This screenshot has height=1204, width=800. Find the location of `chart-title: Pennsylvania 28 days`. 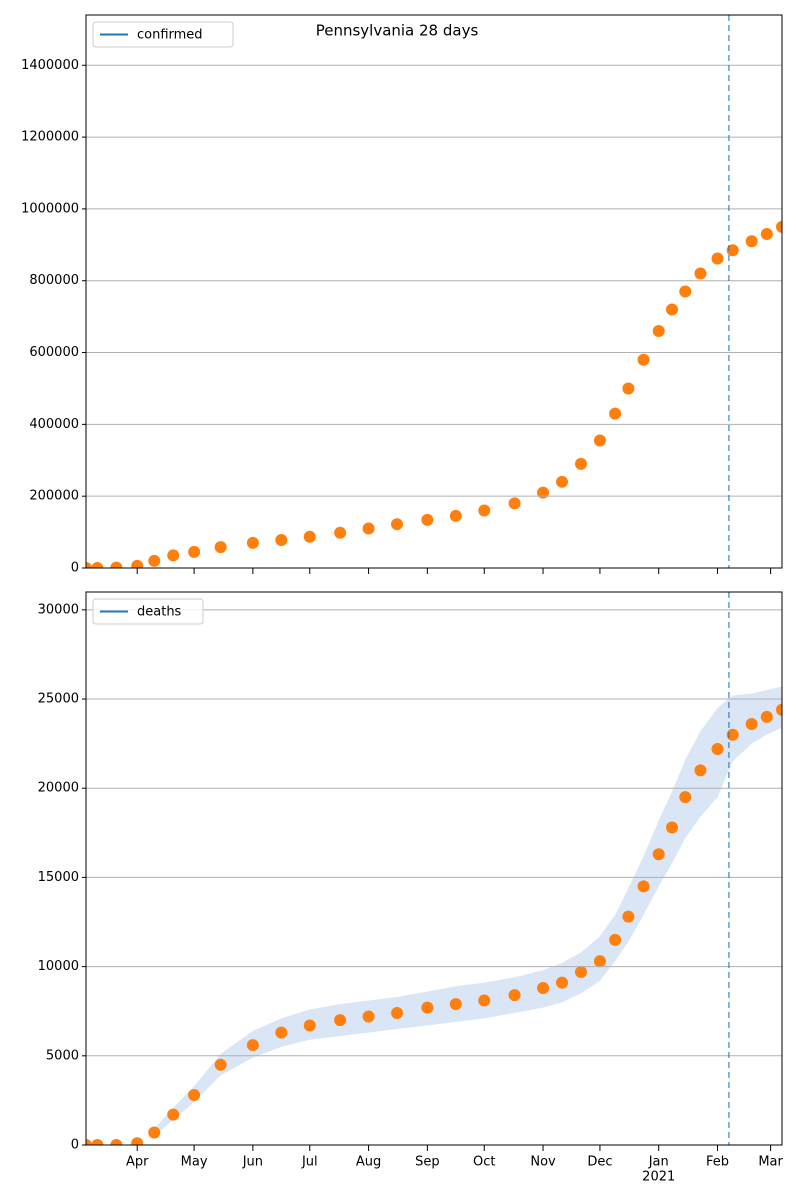

chart-title: Pennsylvania 28 days is located at coordinates (397, 31).